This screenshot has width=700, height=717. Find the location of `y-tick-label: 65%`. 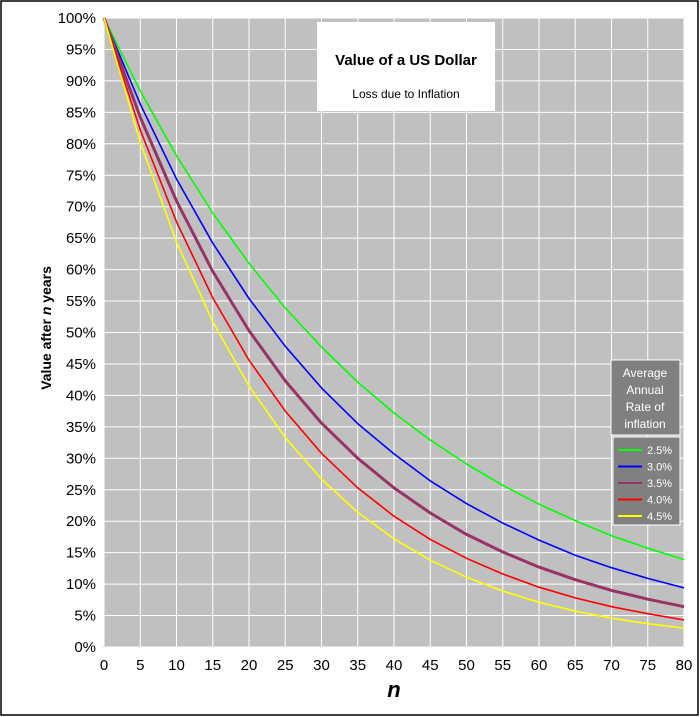

y-tick-label: 65% is located at coordinates (81, 238).